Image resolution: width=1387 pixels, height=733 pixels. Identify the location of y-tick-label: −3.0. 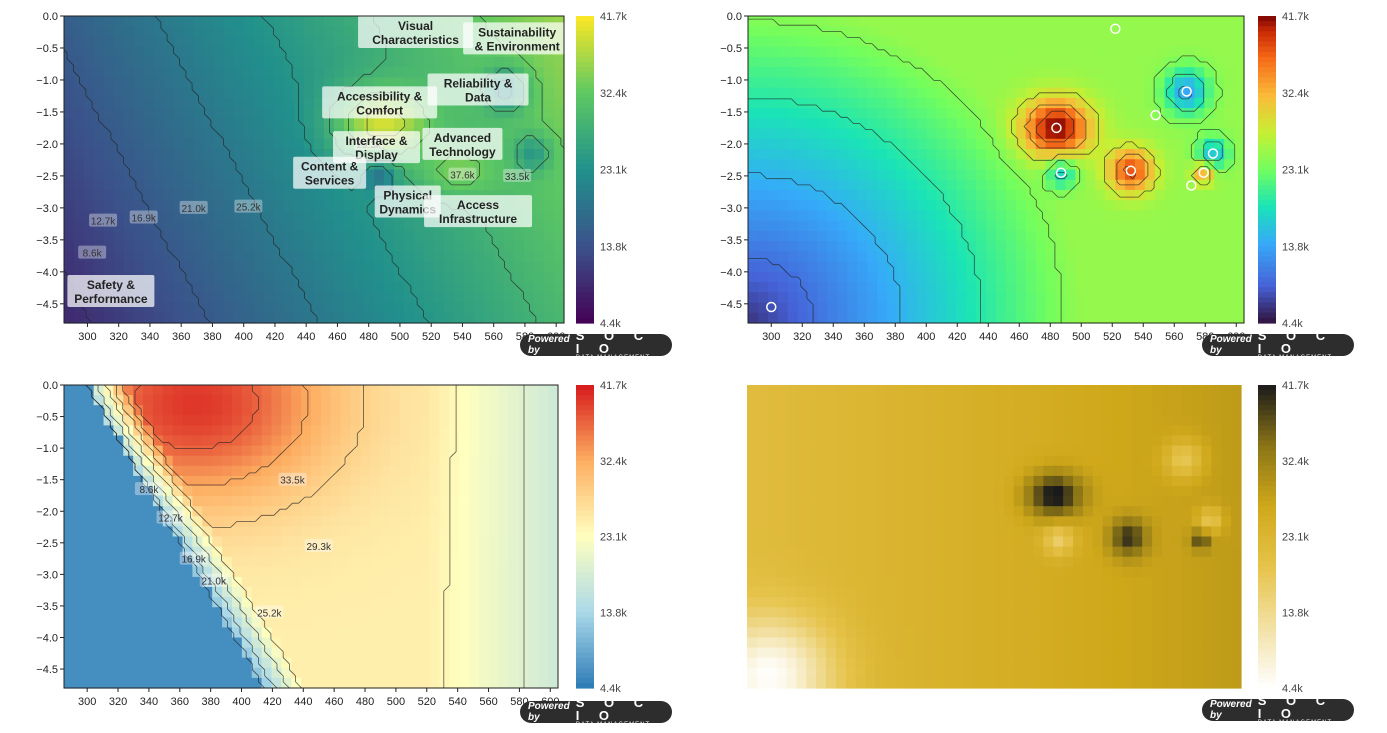
(47, 575).